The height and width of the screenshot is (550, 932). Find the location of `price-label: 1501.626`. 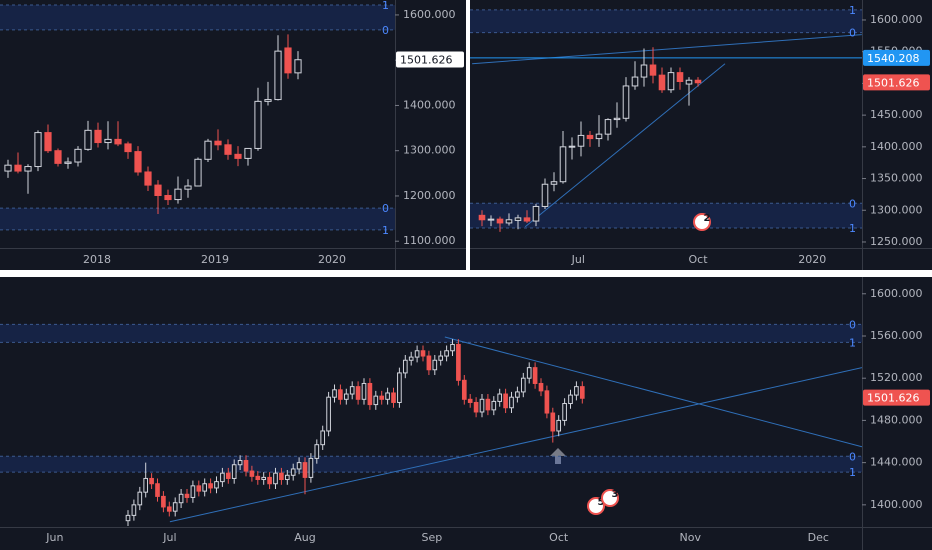

price-label: 1501.626 is located at coordinates (893, 82).